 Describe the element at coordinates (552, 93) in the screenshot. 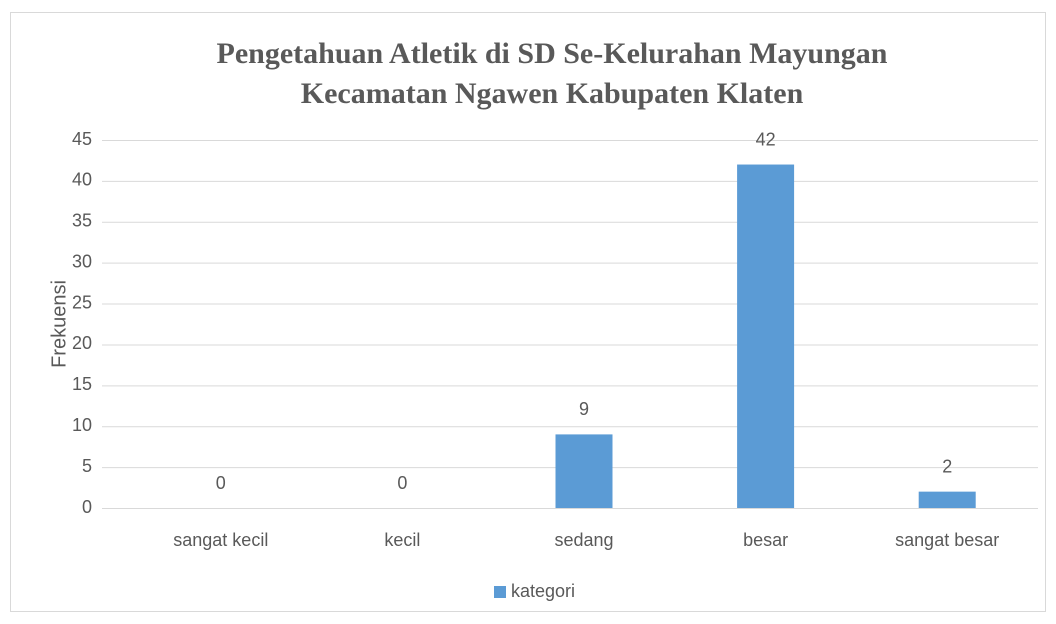

I see `chart-title: Kecamatan Ngawen Kabupaten Klaten` at that location.